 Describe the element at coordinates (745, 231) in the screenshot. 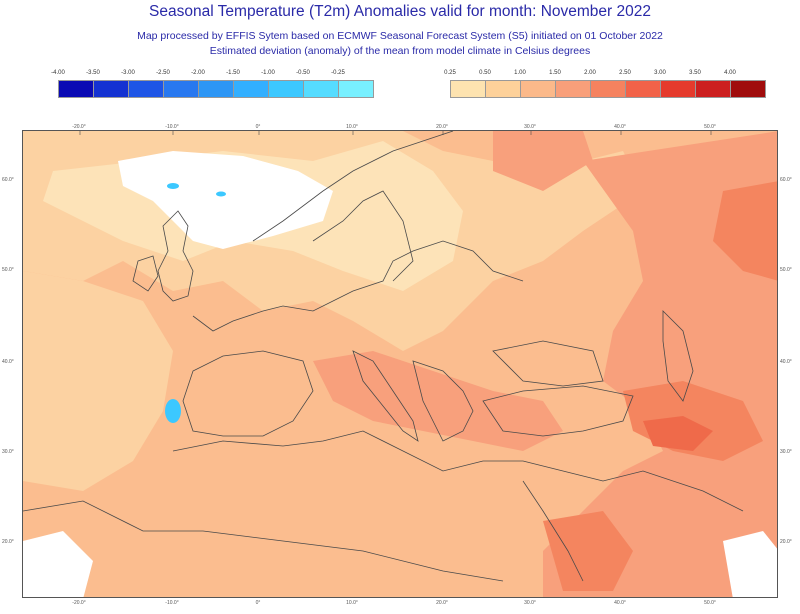

I see `anomaly-zone-hot-russia` at that location.